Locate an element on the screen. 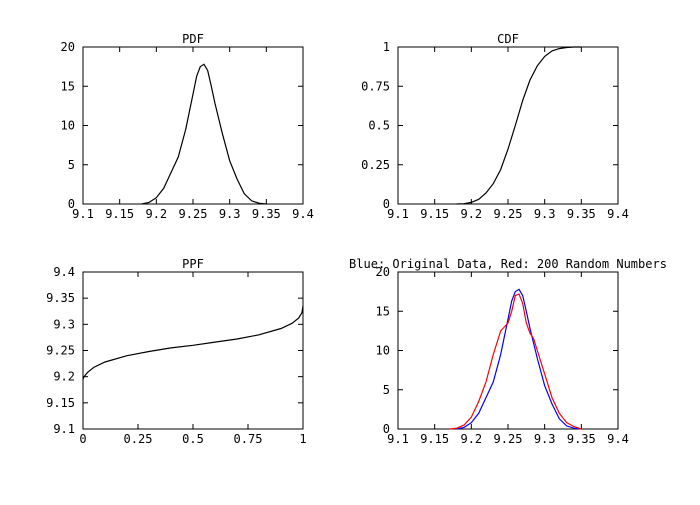 The height and width of the screenshot is (505, 700). y-tick-label: 9.3 is located at coordinates (64, 324).